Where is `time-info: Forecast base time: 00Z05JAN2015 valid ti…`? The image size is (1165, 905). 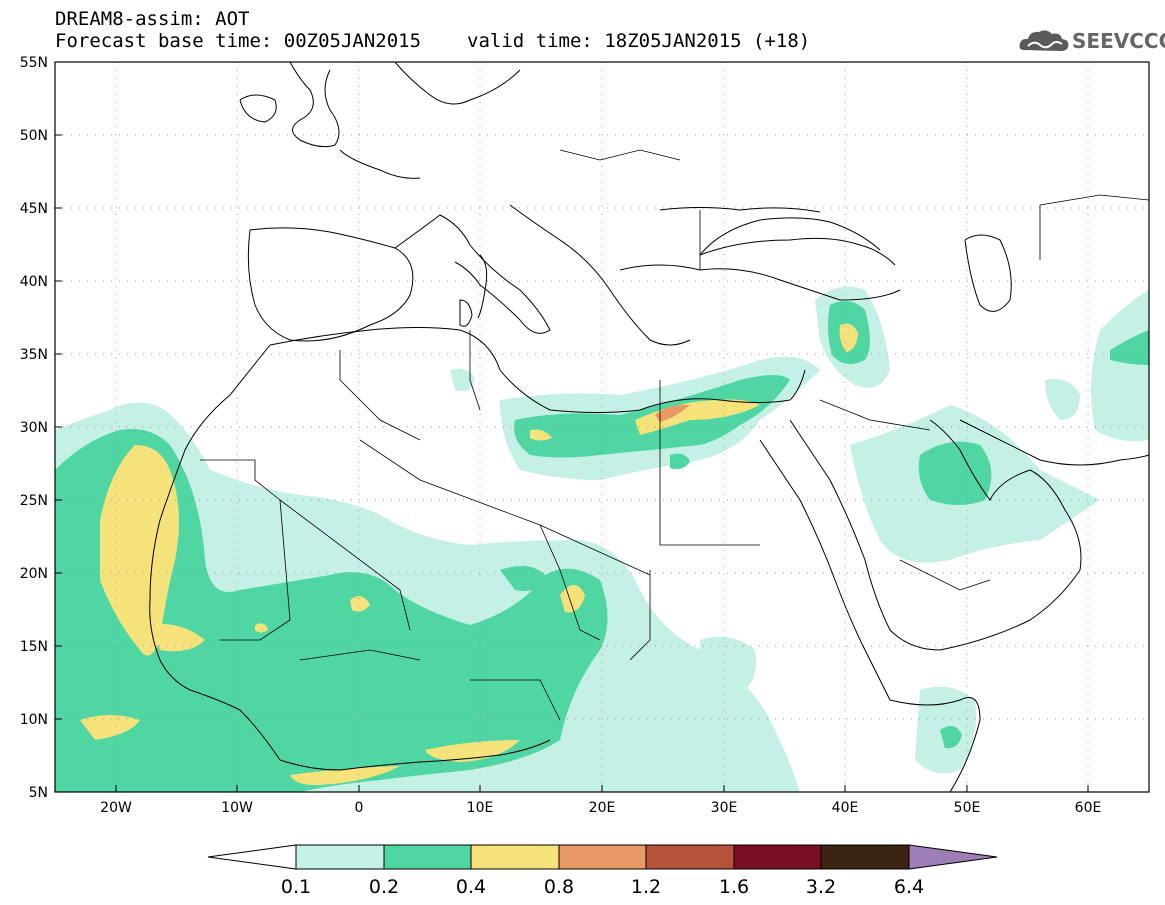 time-info: Forecast base time: 00Z05JAN2015 valid ti… is located at coordinates (432, 41).